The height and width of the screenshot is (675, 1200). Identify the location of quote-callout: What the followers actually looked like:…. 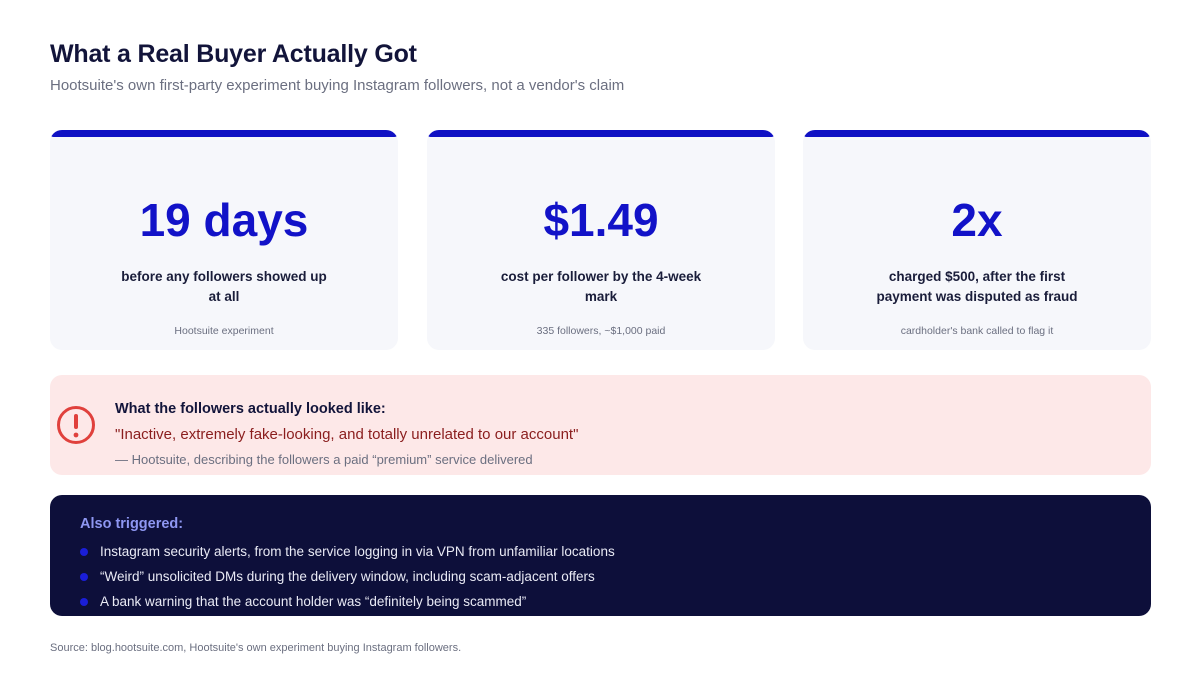
(600, 425).